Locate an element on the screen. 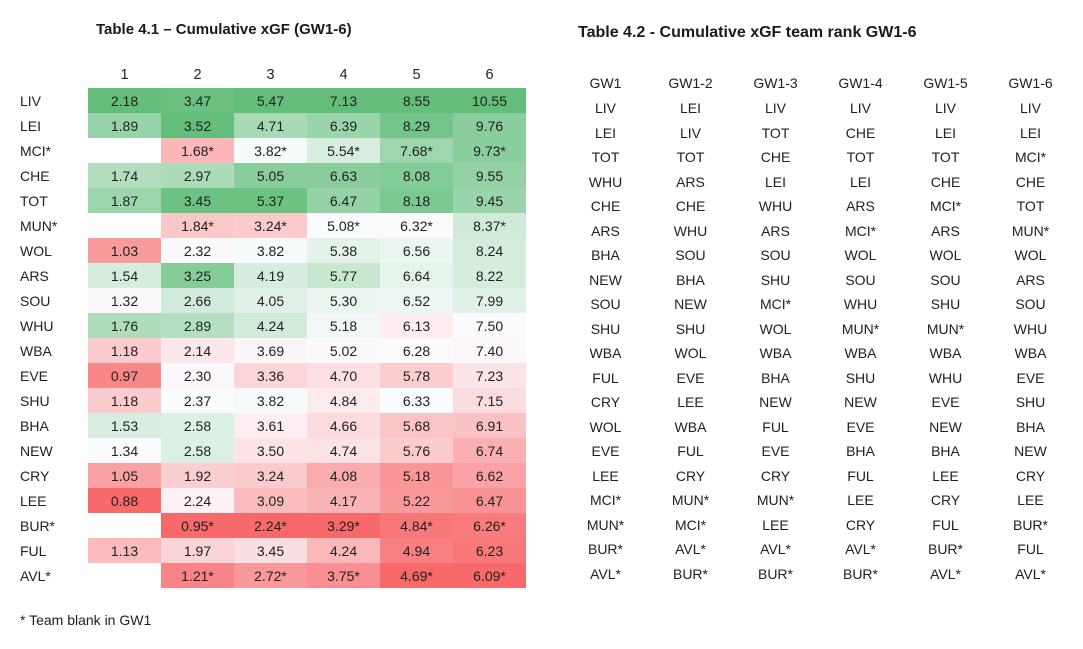  table-row: TOT 1.87 3.45 5.37 6.47 8.18 9.45 is located at coordinates (273, 200).